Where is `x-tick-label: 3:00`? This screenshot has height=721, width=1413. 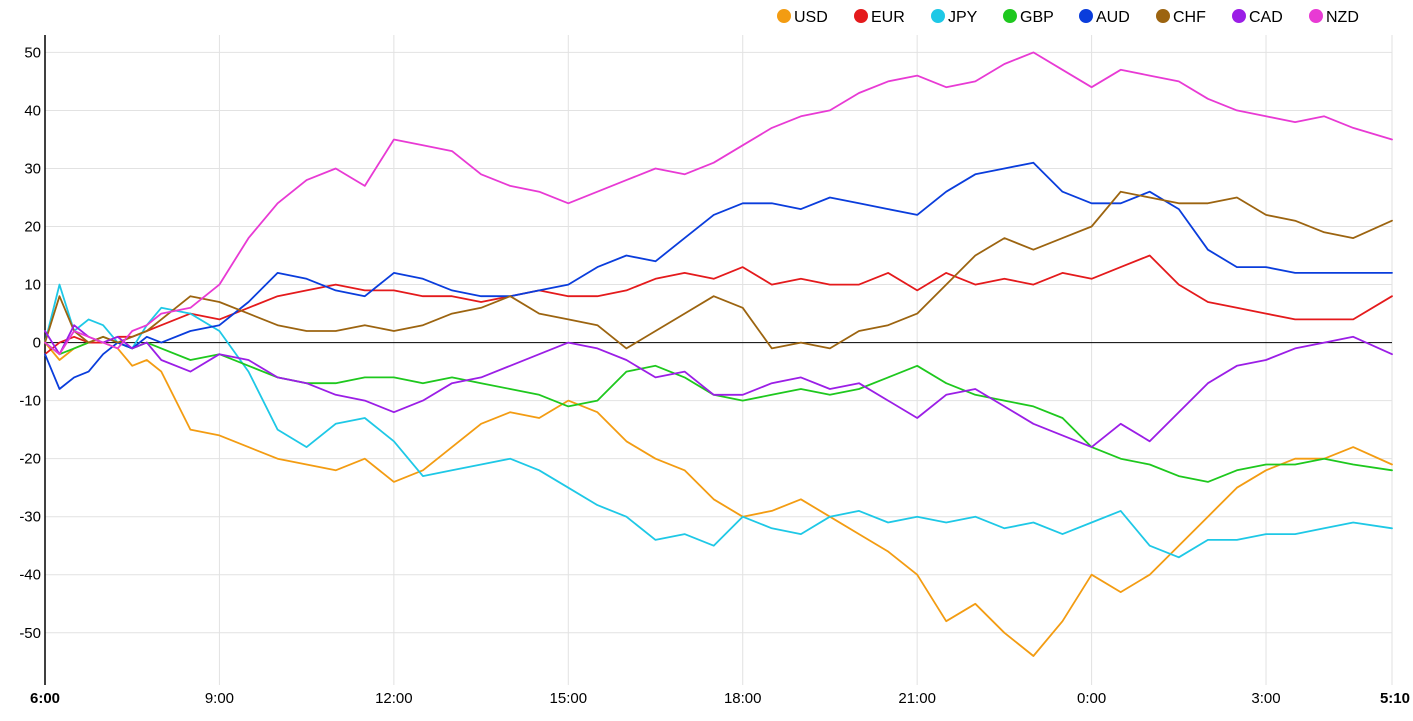
x-tick-label: 3:00 is located at coordinates (1265, 698).